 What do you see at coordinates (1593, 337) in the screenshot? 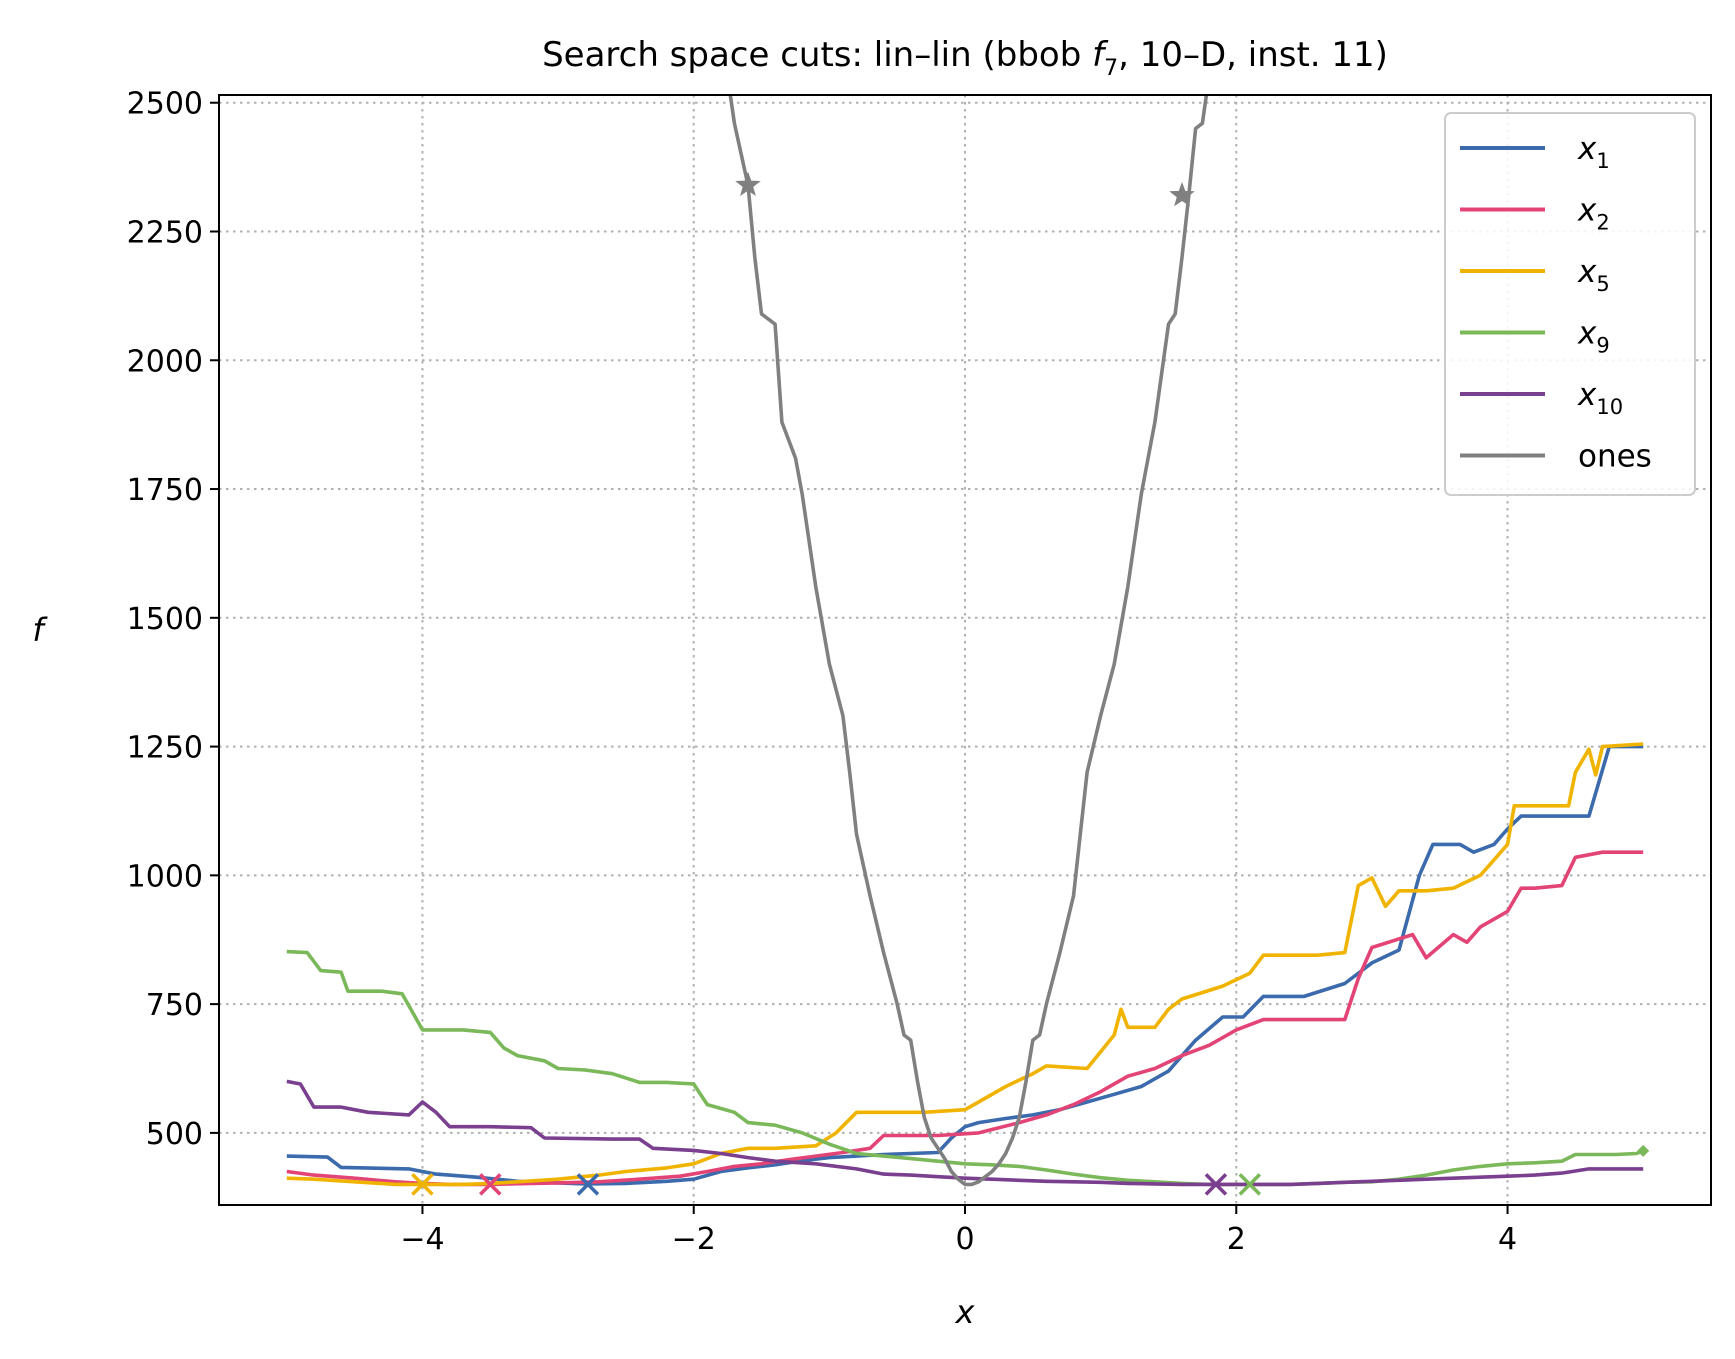
I see `legend-label-x9: x9` at bounding box center [1593, 337].